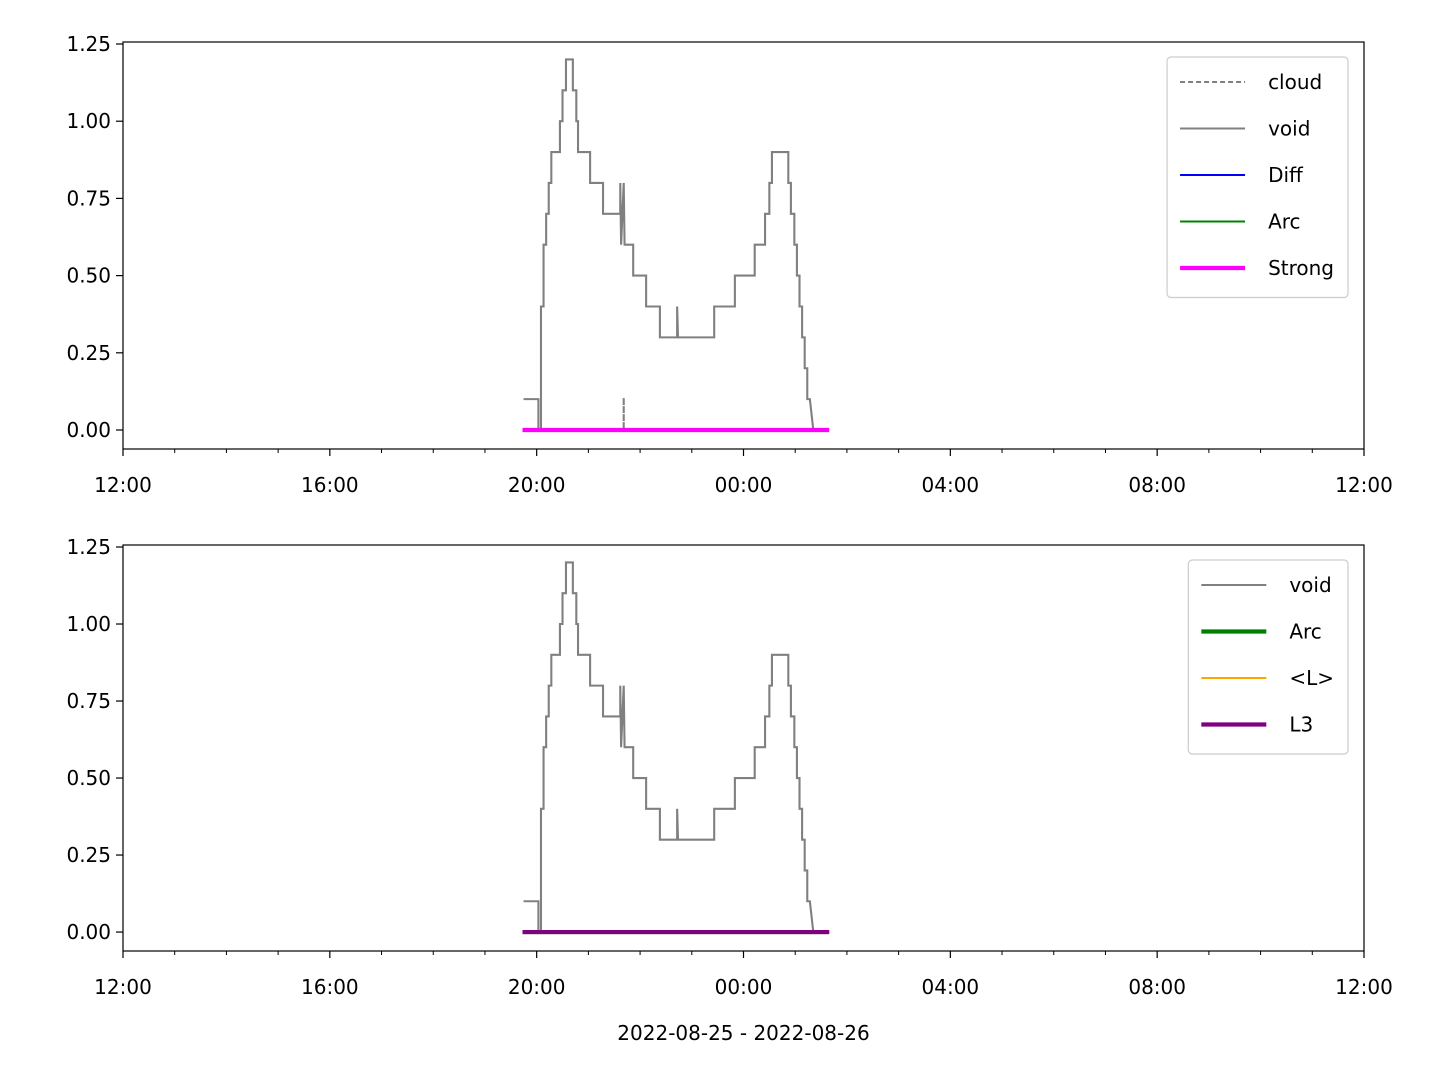 Image resolution: width=1440 pixels, height=1080 pixels. What do you see at coordinates (743, 1033) in the screenshot?
I see `x-axis-label: 2022-08-25 - 2022-08-26` at bounding box center [743, 1033].